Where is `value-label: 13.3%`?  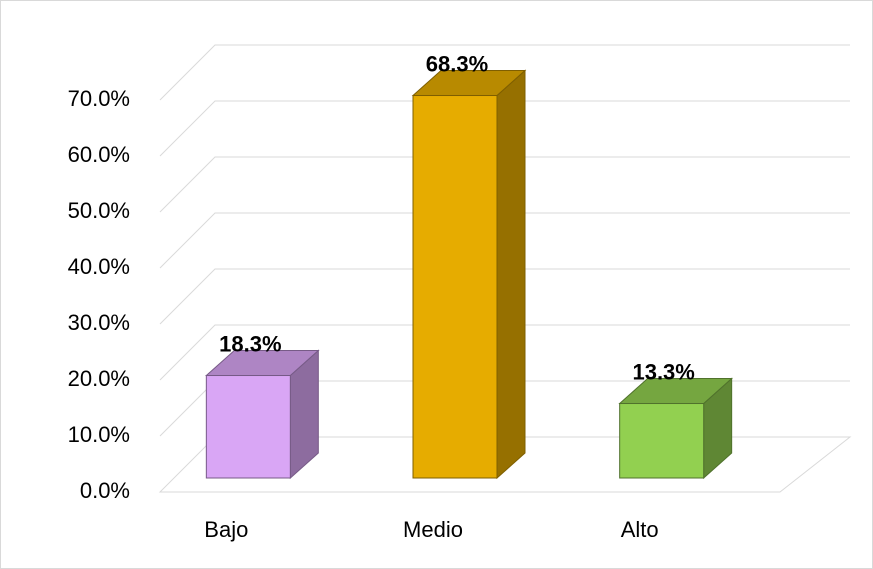
value-label: 13.3% is located at coordinates (663, 371).